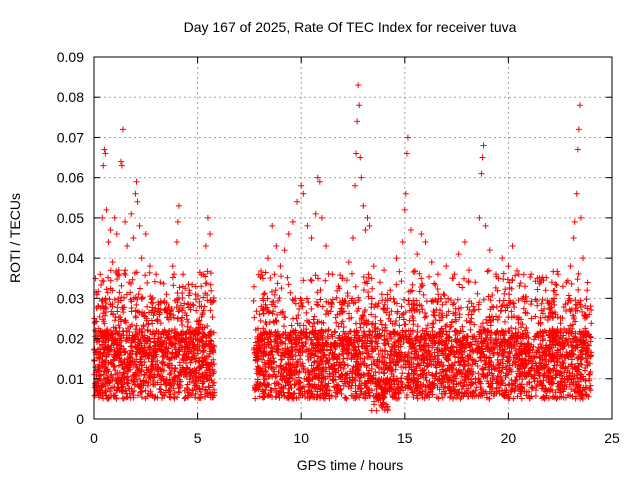 The height and width of the screenshot is (480, 640). I want to click on y-tick-label: 0.01, so click(70, 379).